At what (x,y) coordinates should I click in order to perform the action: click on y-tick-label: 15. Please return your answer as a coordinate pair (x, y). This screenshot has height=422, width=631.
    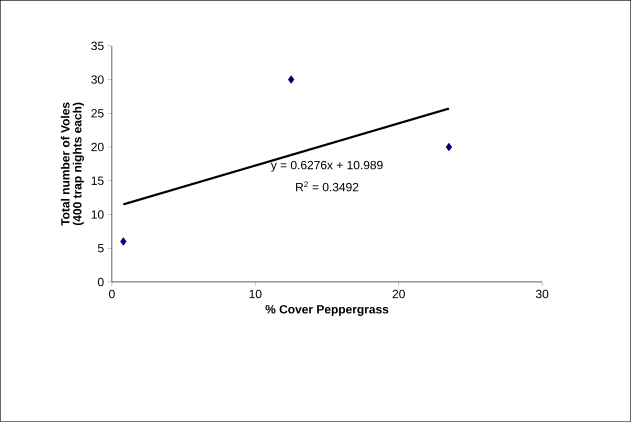
    Looking at the image, I should click on (98, 180).